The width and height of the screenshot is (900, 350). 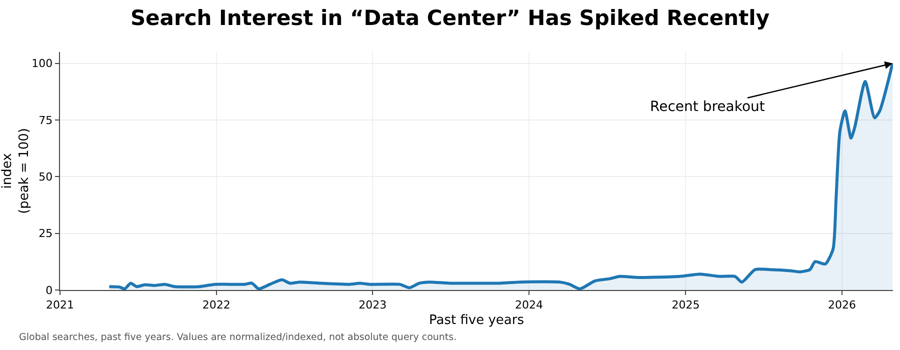 What do you see at coordinates (476, 320) in the screenshot?
I see `x-axis-title: Past five years` at bounding box center [476, 320].